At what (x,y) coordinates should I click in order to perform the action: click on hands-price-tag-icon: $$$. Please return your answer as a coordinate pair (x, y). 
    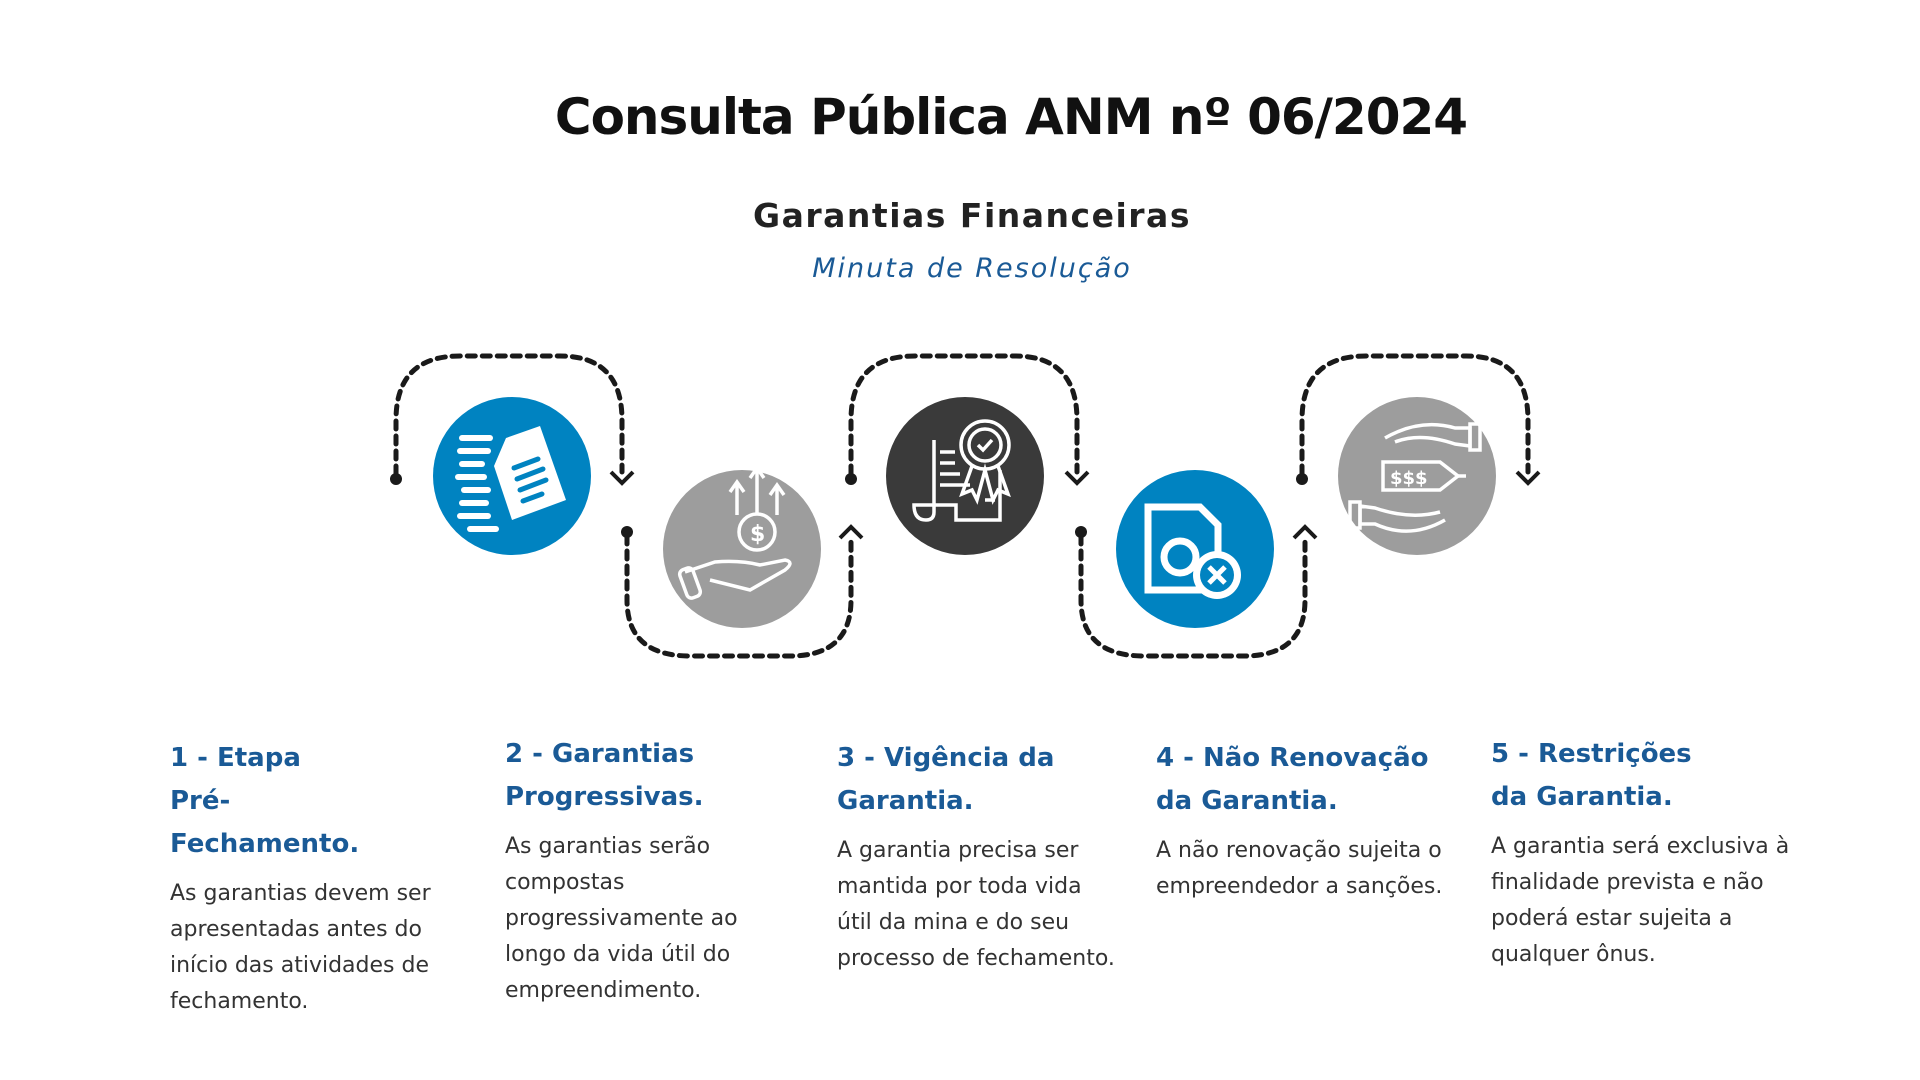
    Looking at the image, I should click on (1417, 476).